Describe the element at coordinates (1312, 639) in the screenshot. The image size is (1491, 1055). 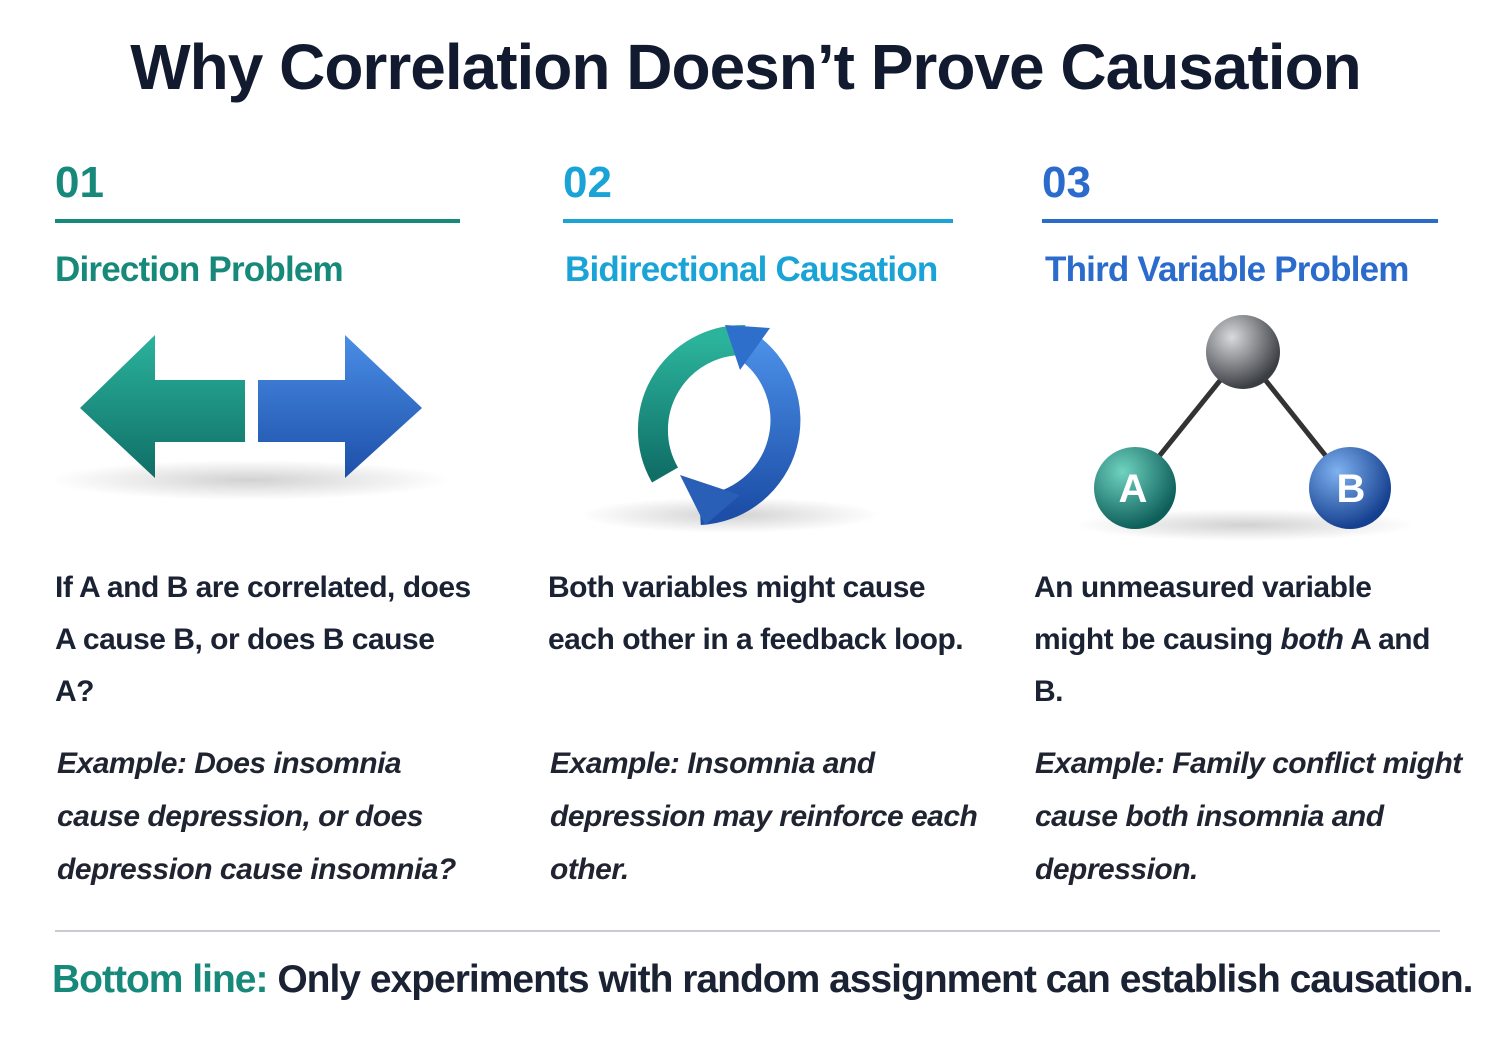
I see `body-emphasis: both` at that location.